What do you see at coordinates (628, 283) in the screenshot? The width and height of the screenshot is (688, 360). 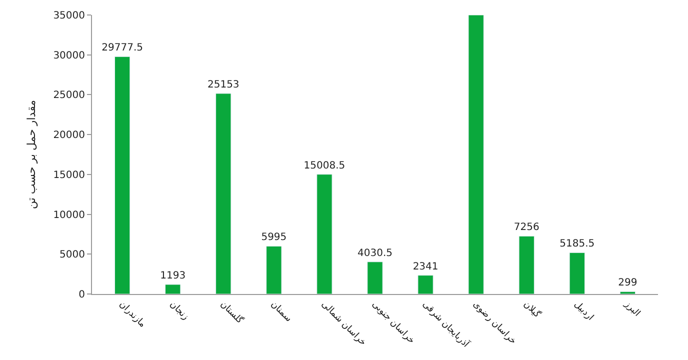 I see `data-label: 299` at bounding box center [628, 283].